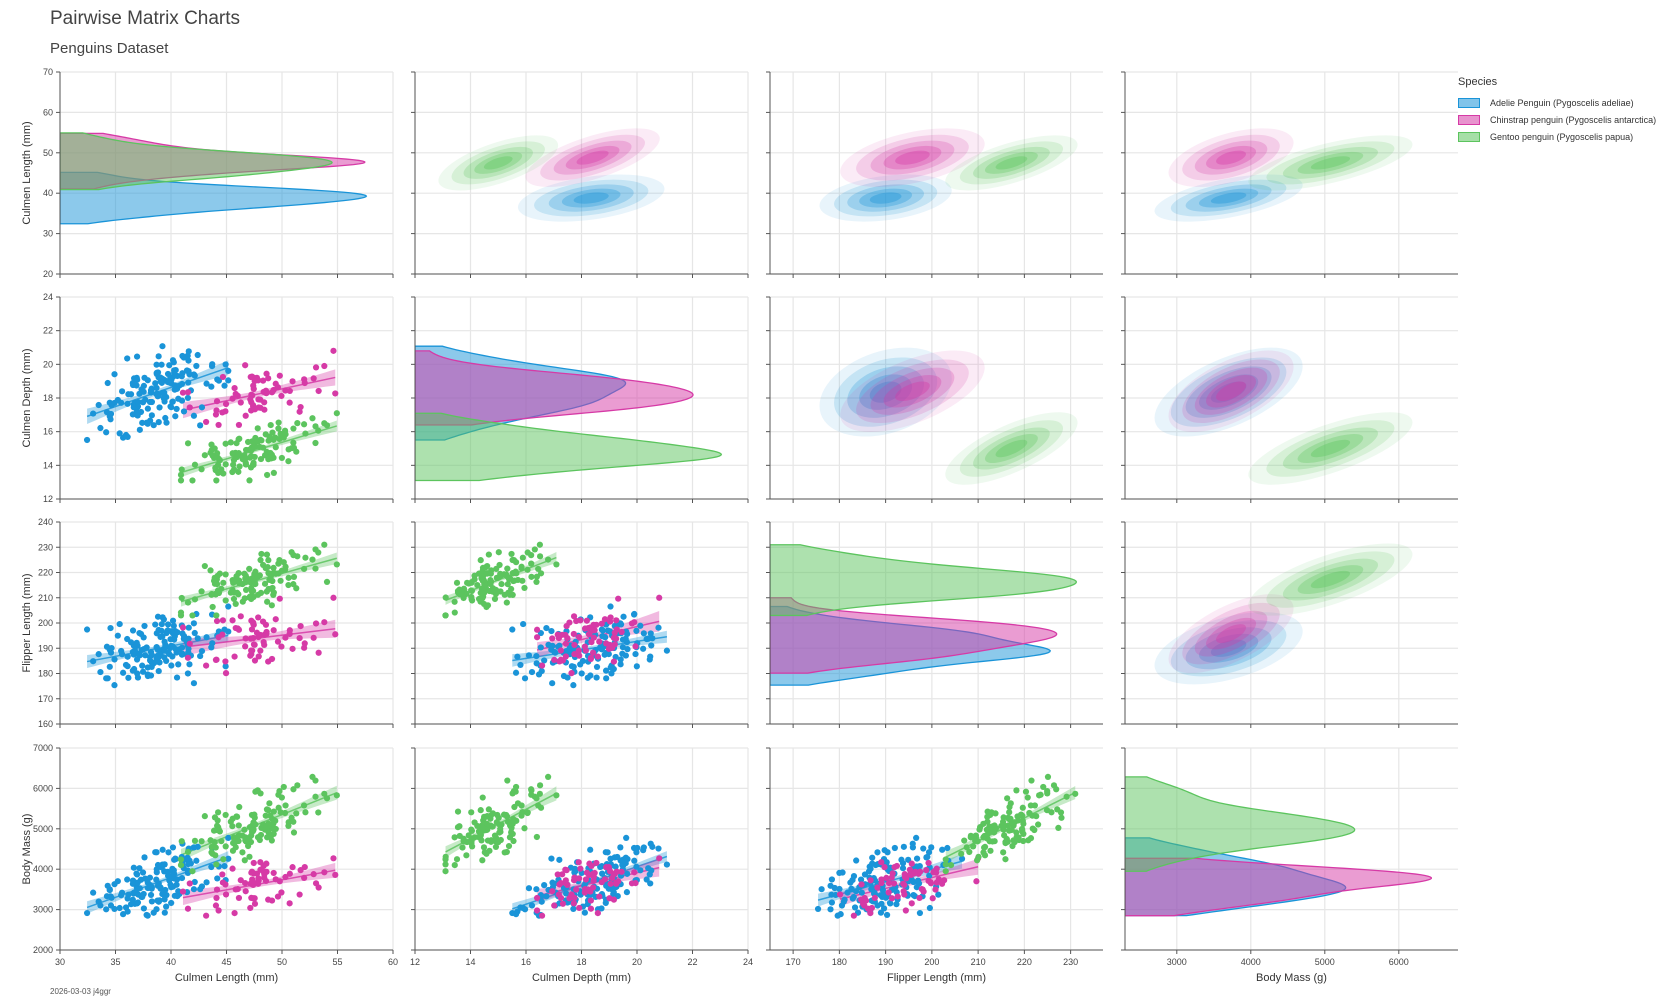 Image resolution: width=1677 pixels, height=1006 pixels. I want to click on x-tick-label: 3000, so click(1177, 962).